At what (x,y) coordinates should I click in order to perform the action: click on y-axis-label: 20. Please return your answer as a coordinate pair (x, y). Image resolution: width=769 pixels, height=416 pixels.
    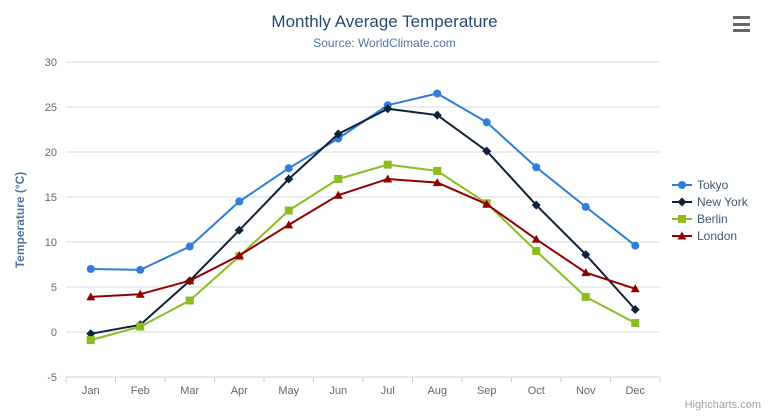
    Looking at the image, I should click on (51, 153).